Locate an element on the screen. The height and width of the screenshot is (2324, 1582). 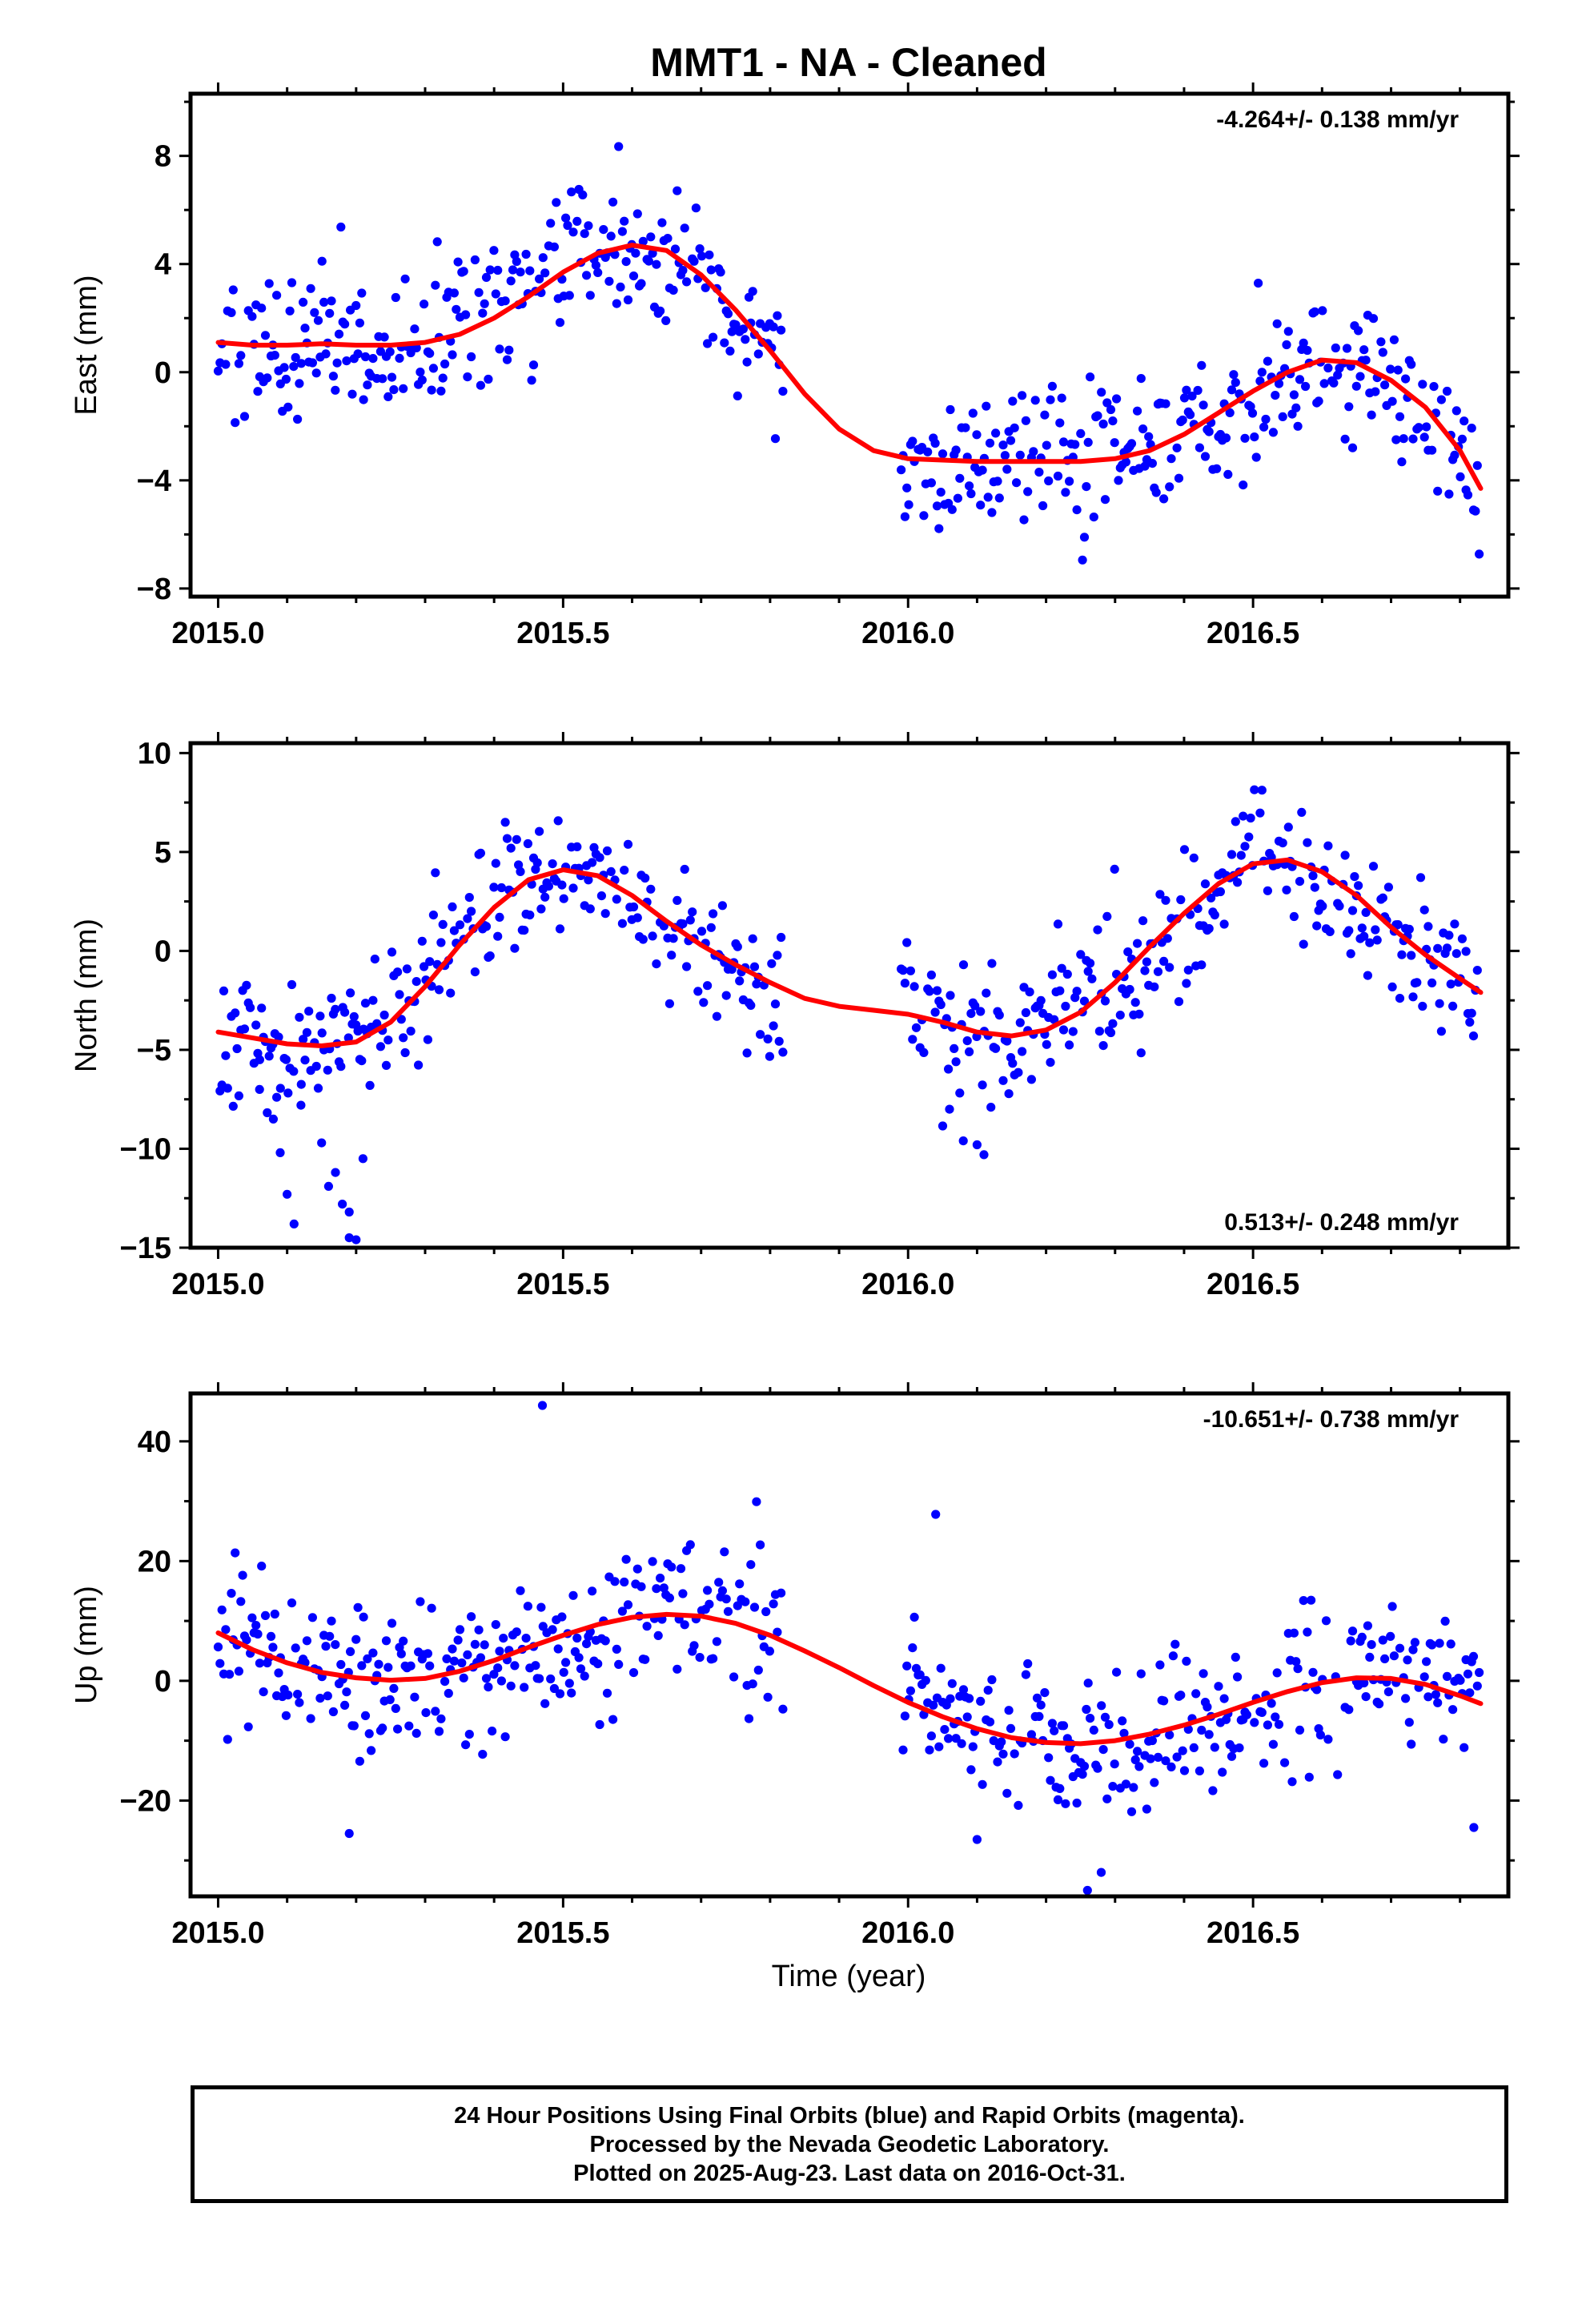
fit-line is located at coordinates (849, 367).